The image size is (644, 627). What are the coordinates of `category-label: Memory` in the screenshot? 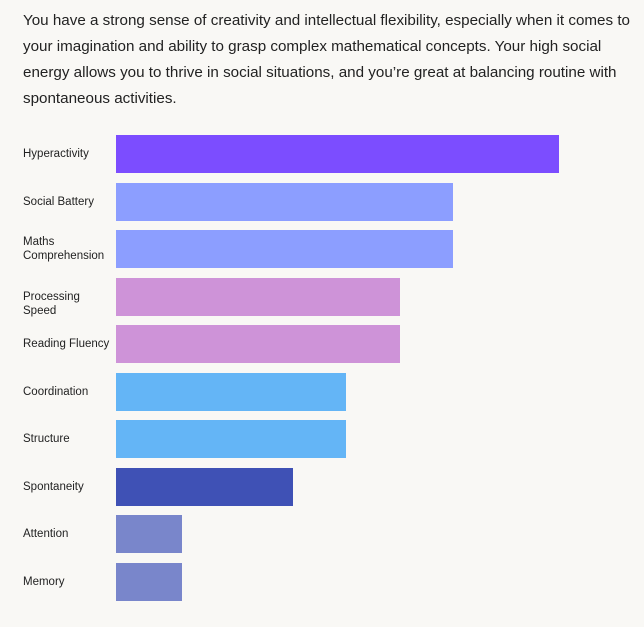 It's located at (44, 581).